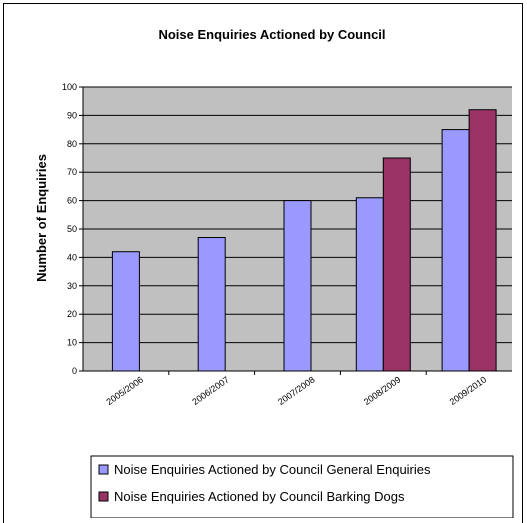 The width and height of the screenshot is (527, 523). Describe the element at coordinates (74, 371) in the screenshot. I see `y-tick-label: 0` at that location.